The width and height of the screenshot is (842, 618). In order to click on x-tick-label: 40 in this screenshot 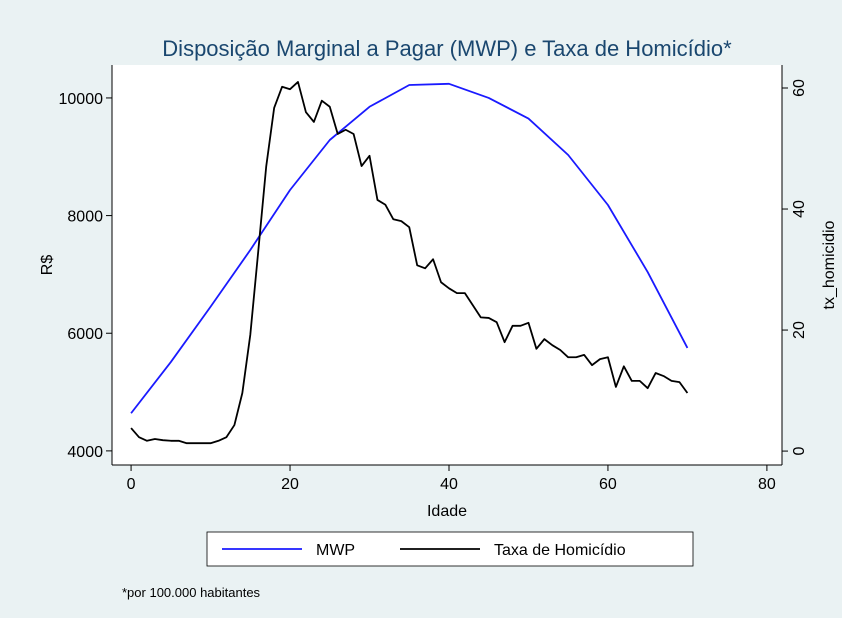, I will do `click(449, 484)`.